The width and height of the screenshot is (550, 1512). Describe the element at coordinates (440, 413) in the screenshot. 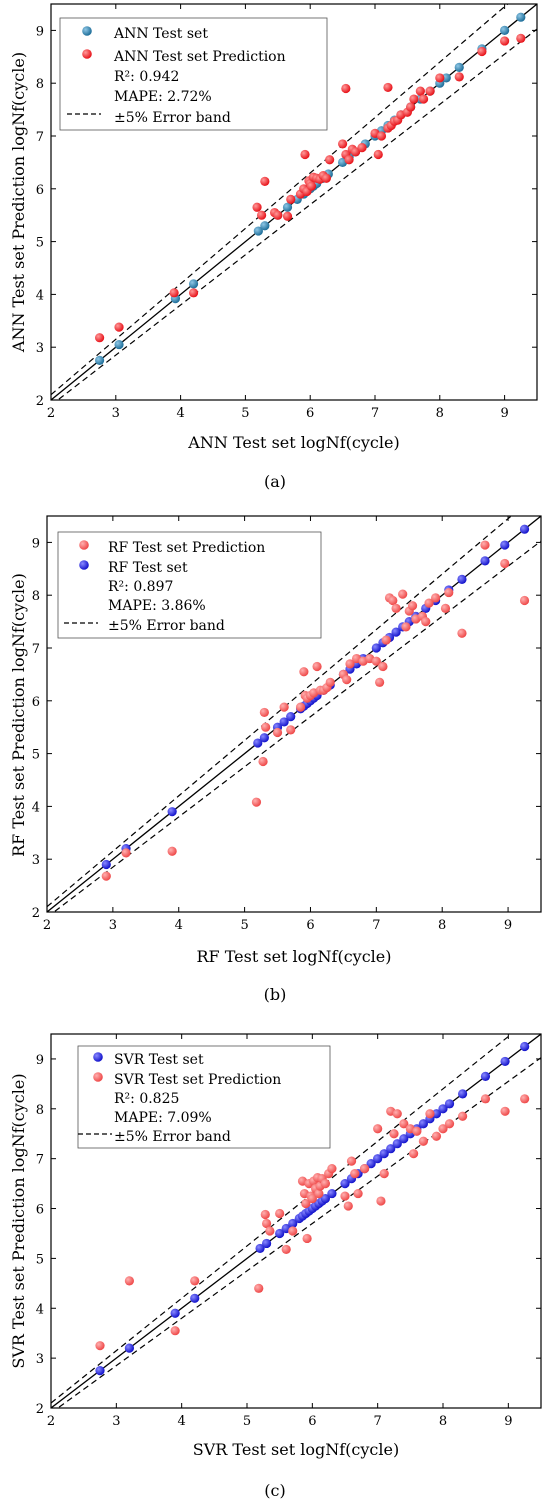

I see `x-tick-label: 8` at that location.